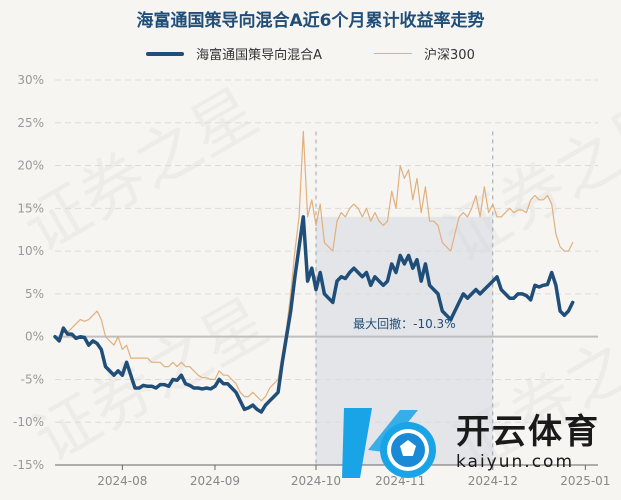  I want to click on y-tick-label: 25%, so click(30, 123).